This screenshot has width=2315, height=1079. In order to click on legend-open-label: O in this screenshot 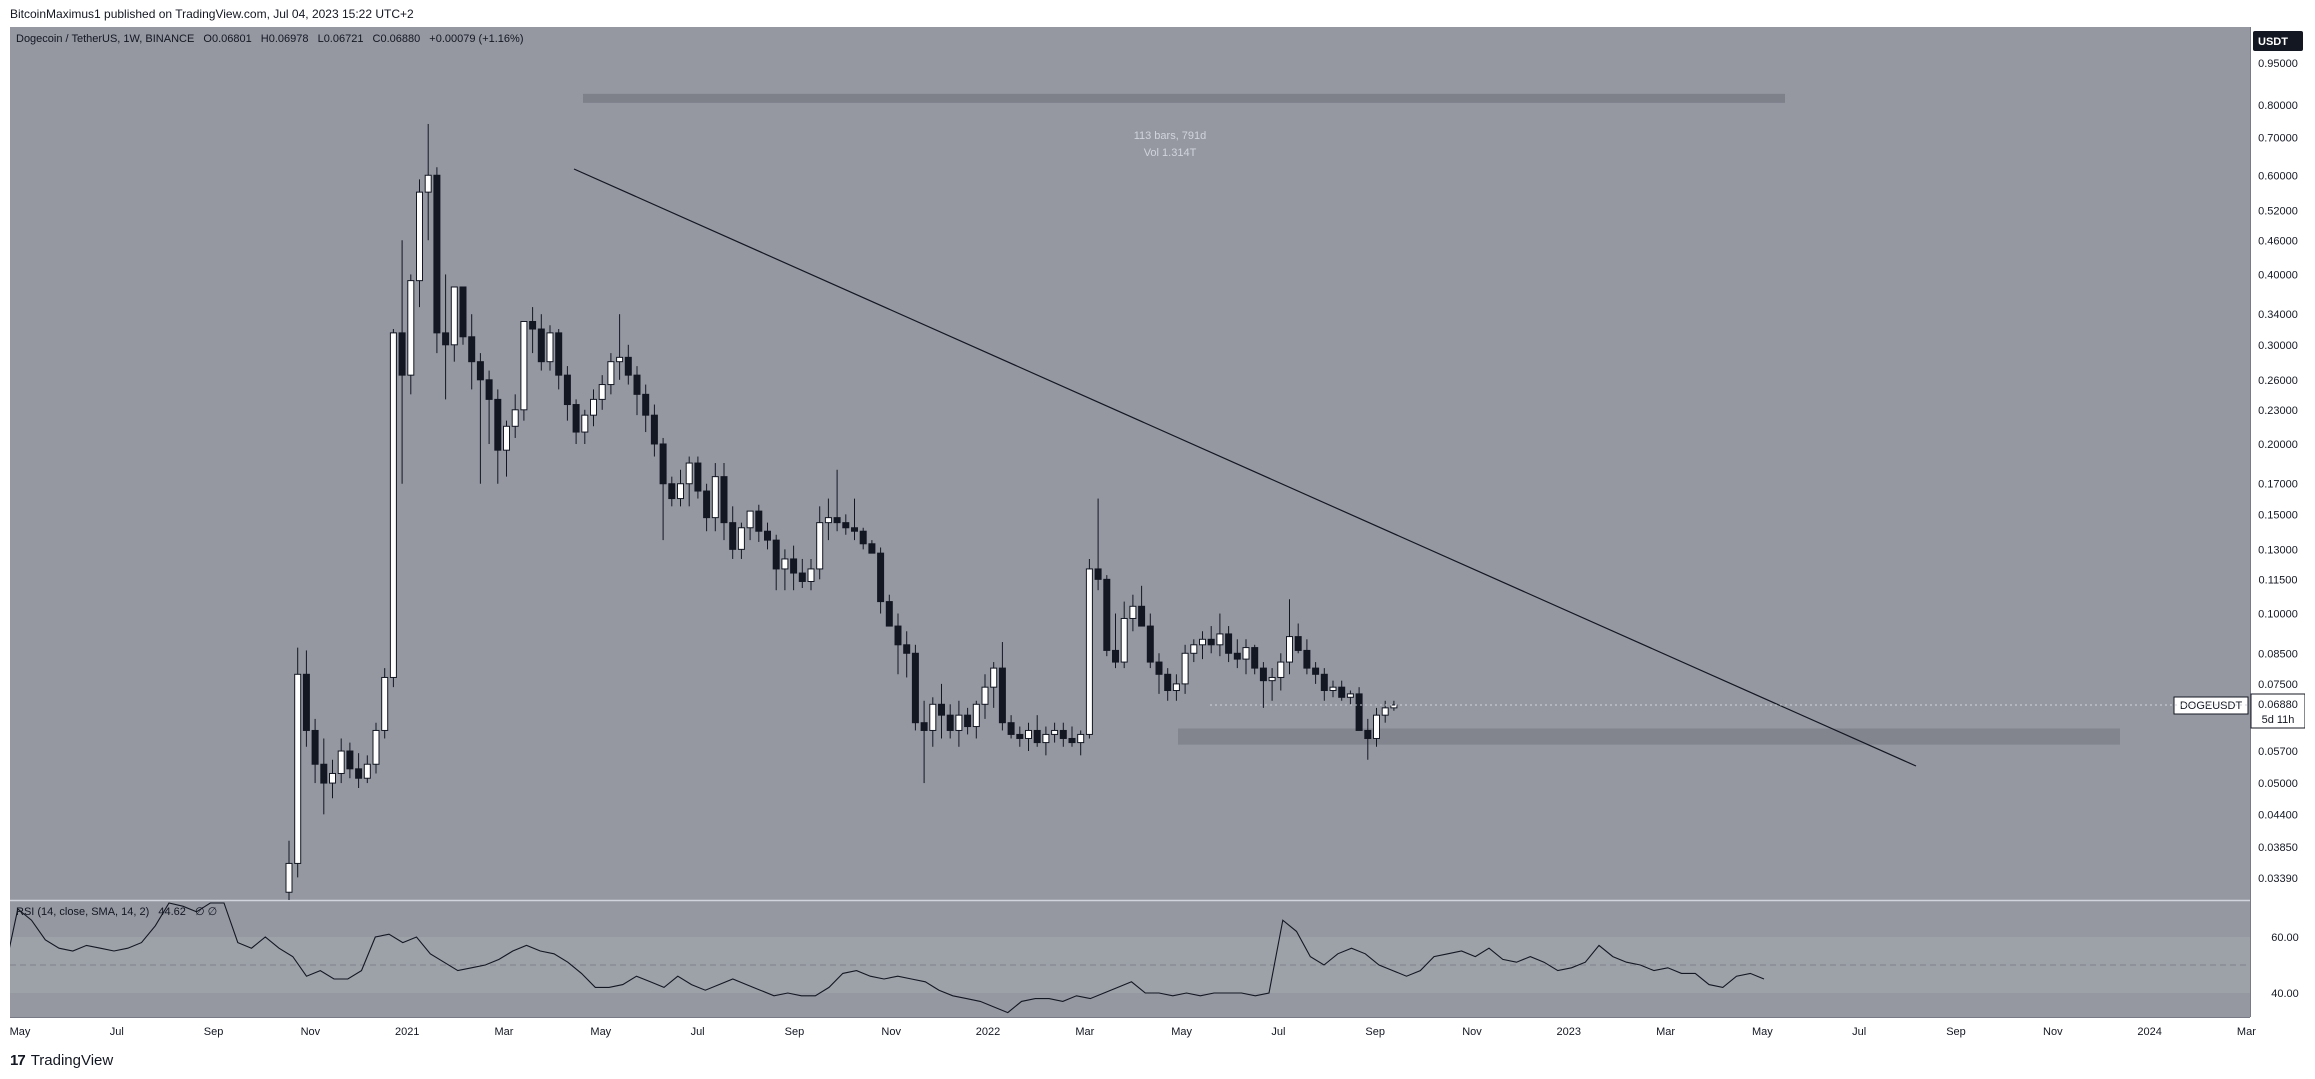, I will do `click(207, 39)`.